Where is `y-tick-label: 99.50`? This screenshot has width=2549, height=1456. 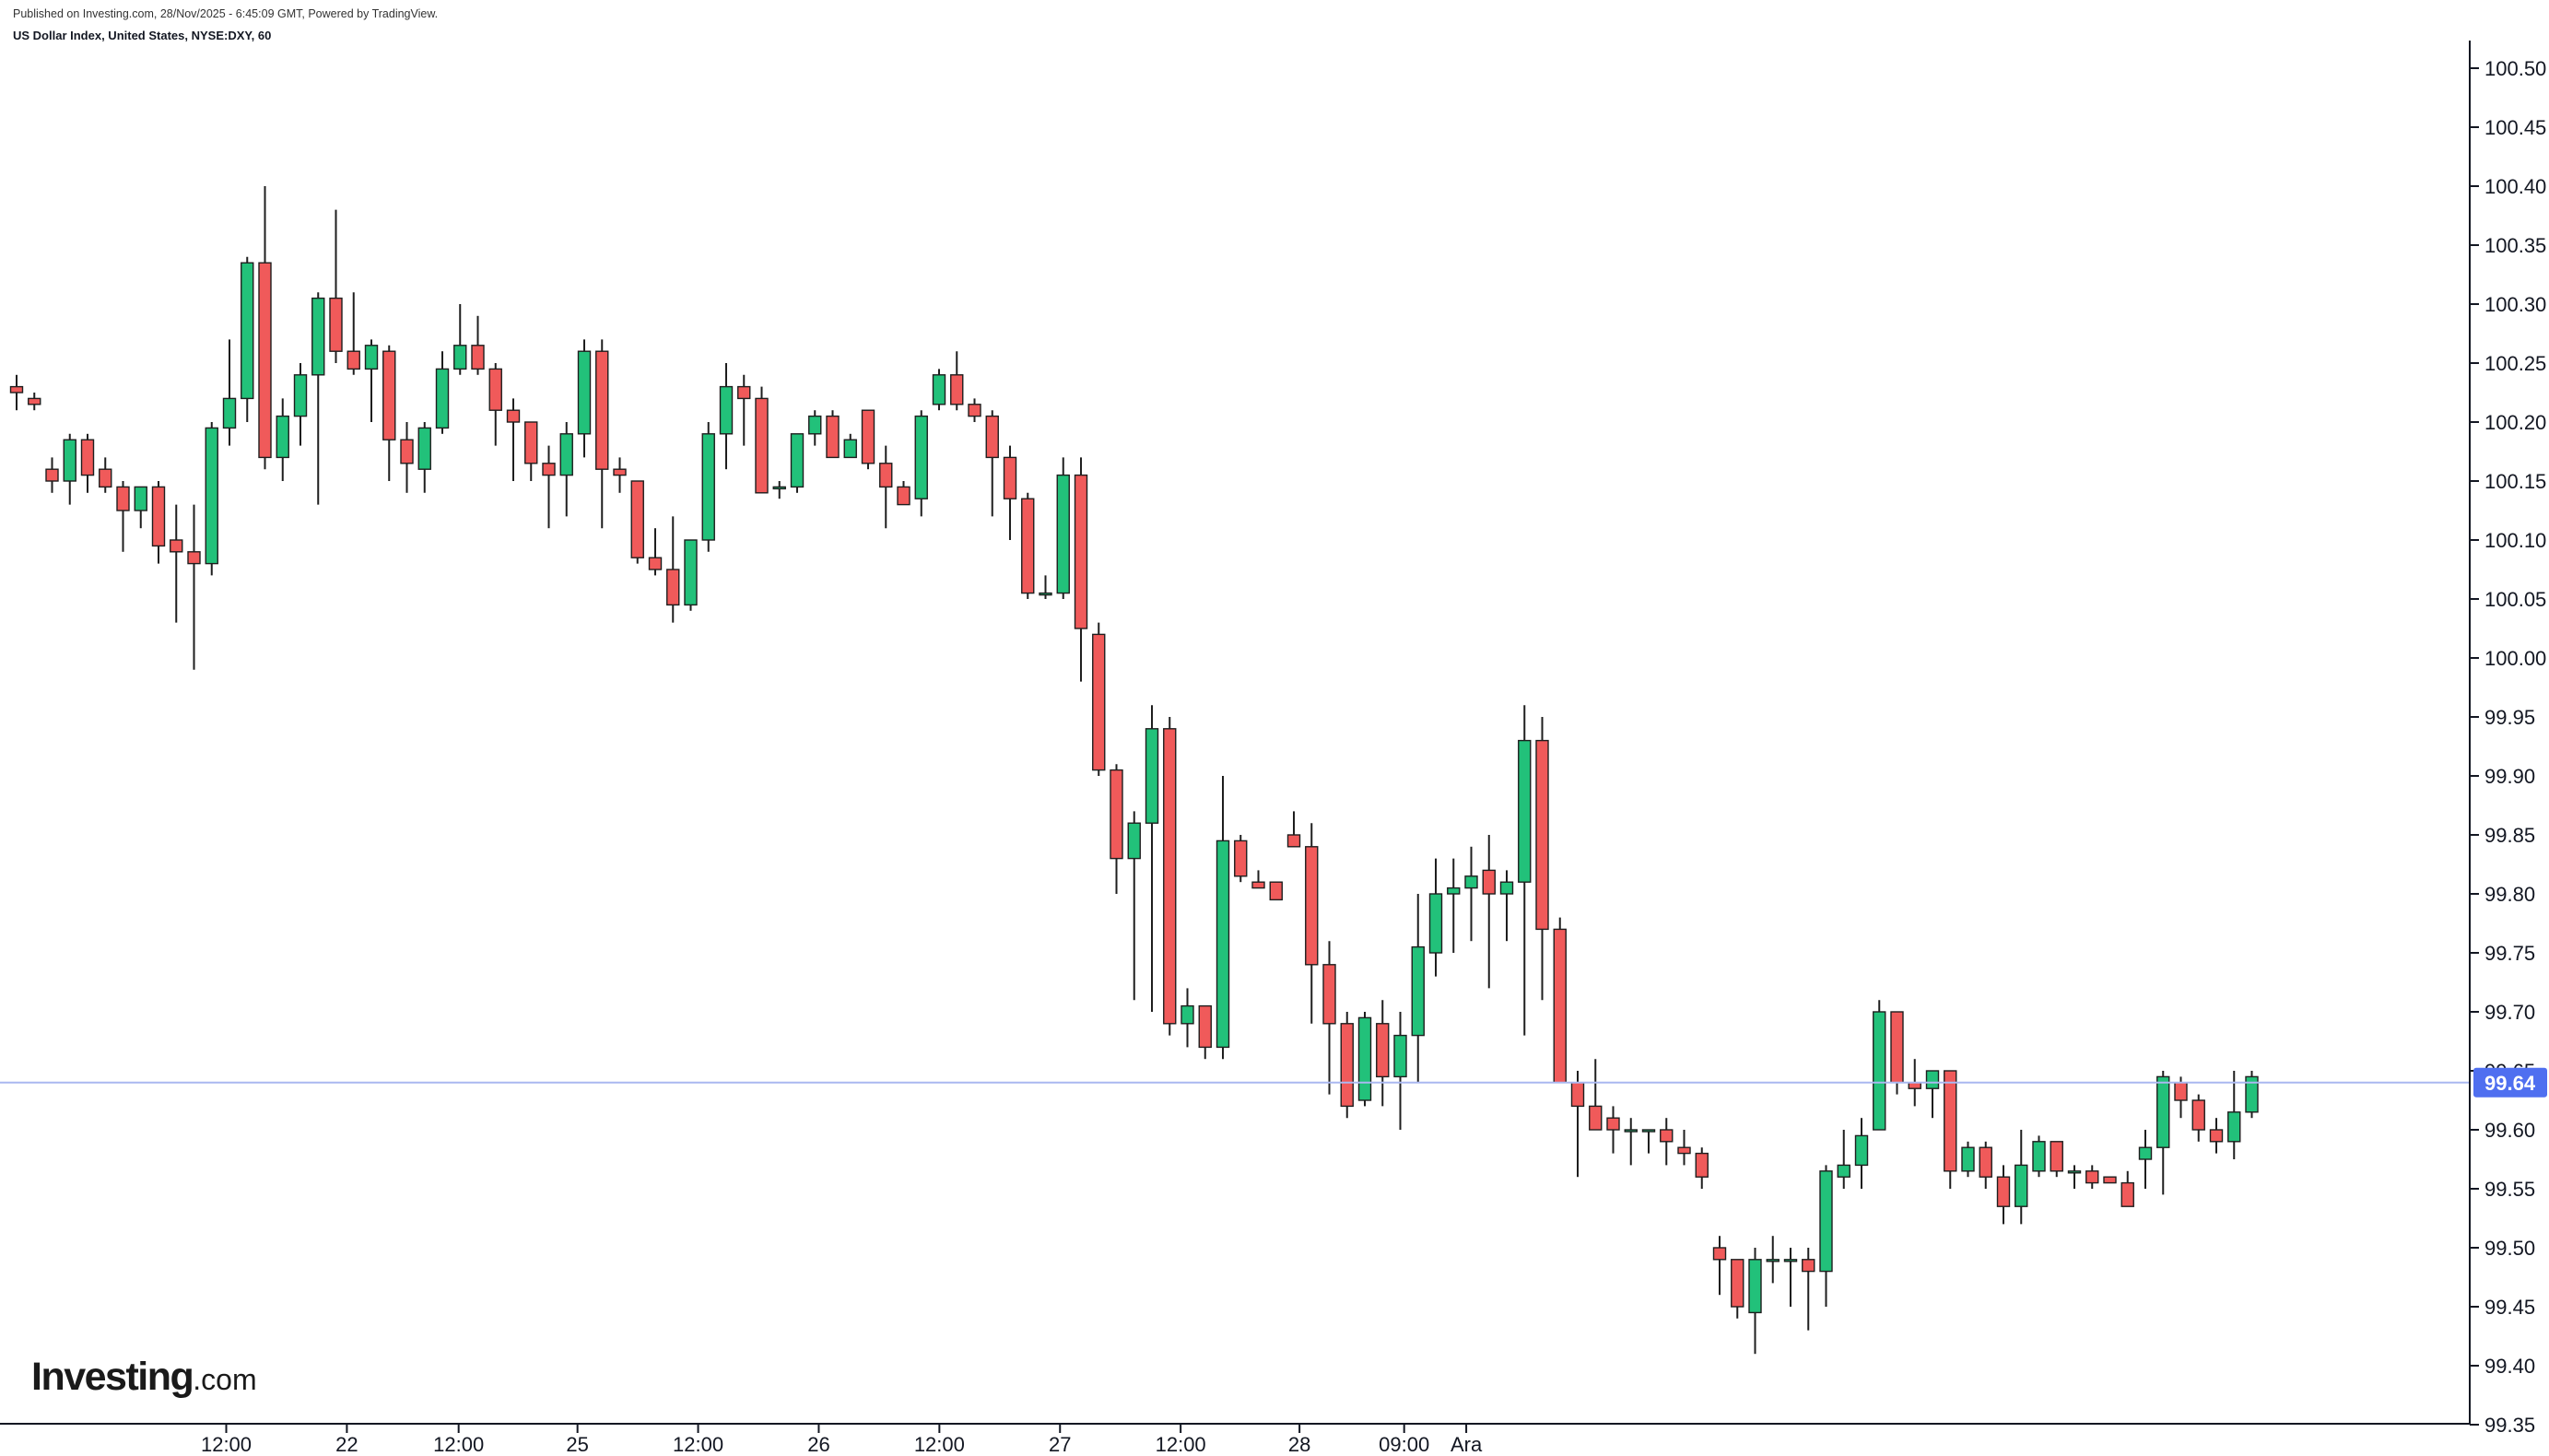 y-tick-label: 99.50 is located at coordinates (2509, 1248).